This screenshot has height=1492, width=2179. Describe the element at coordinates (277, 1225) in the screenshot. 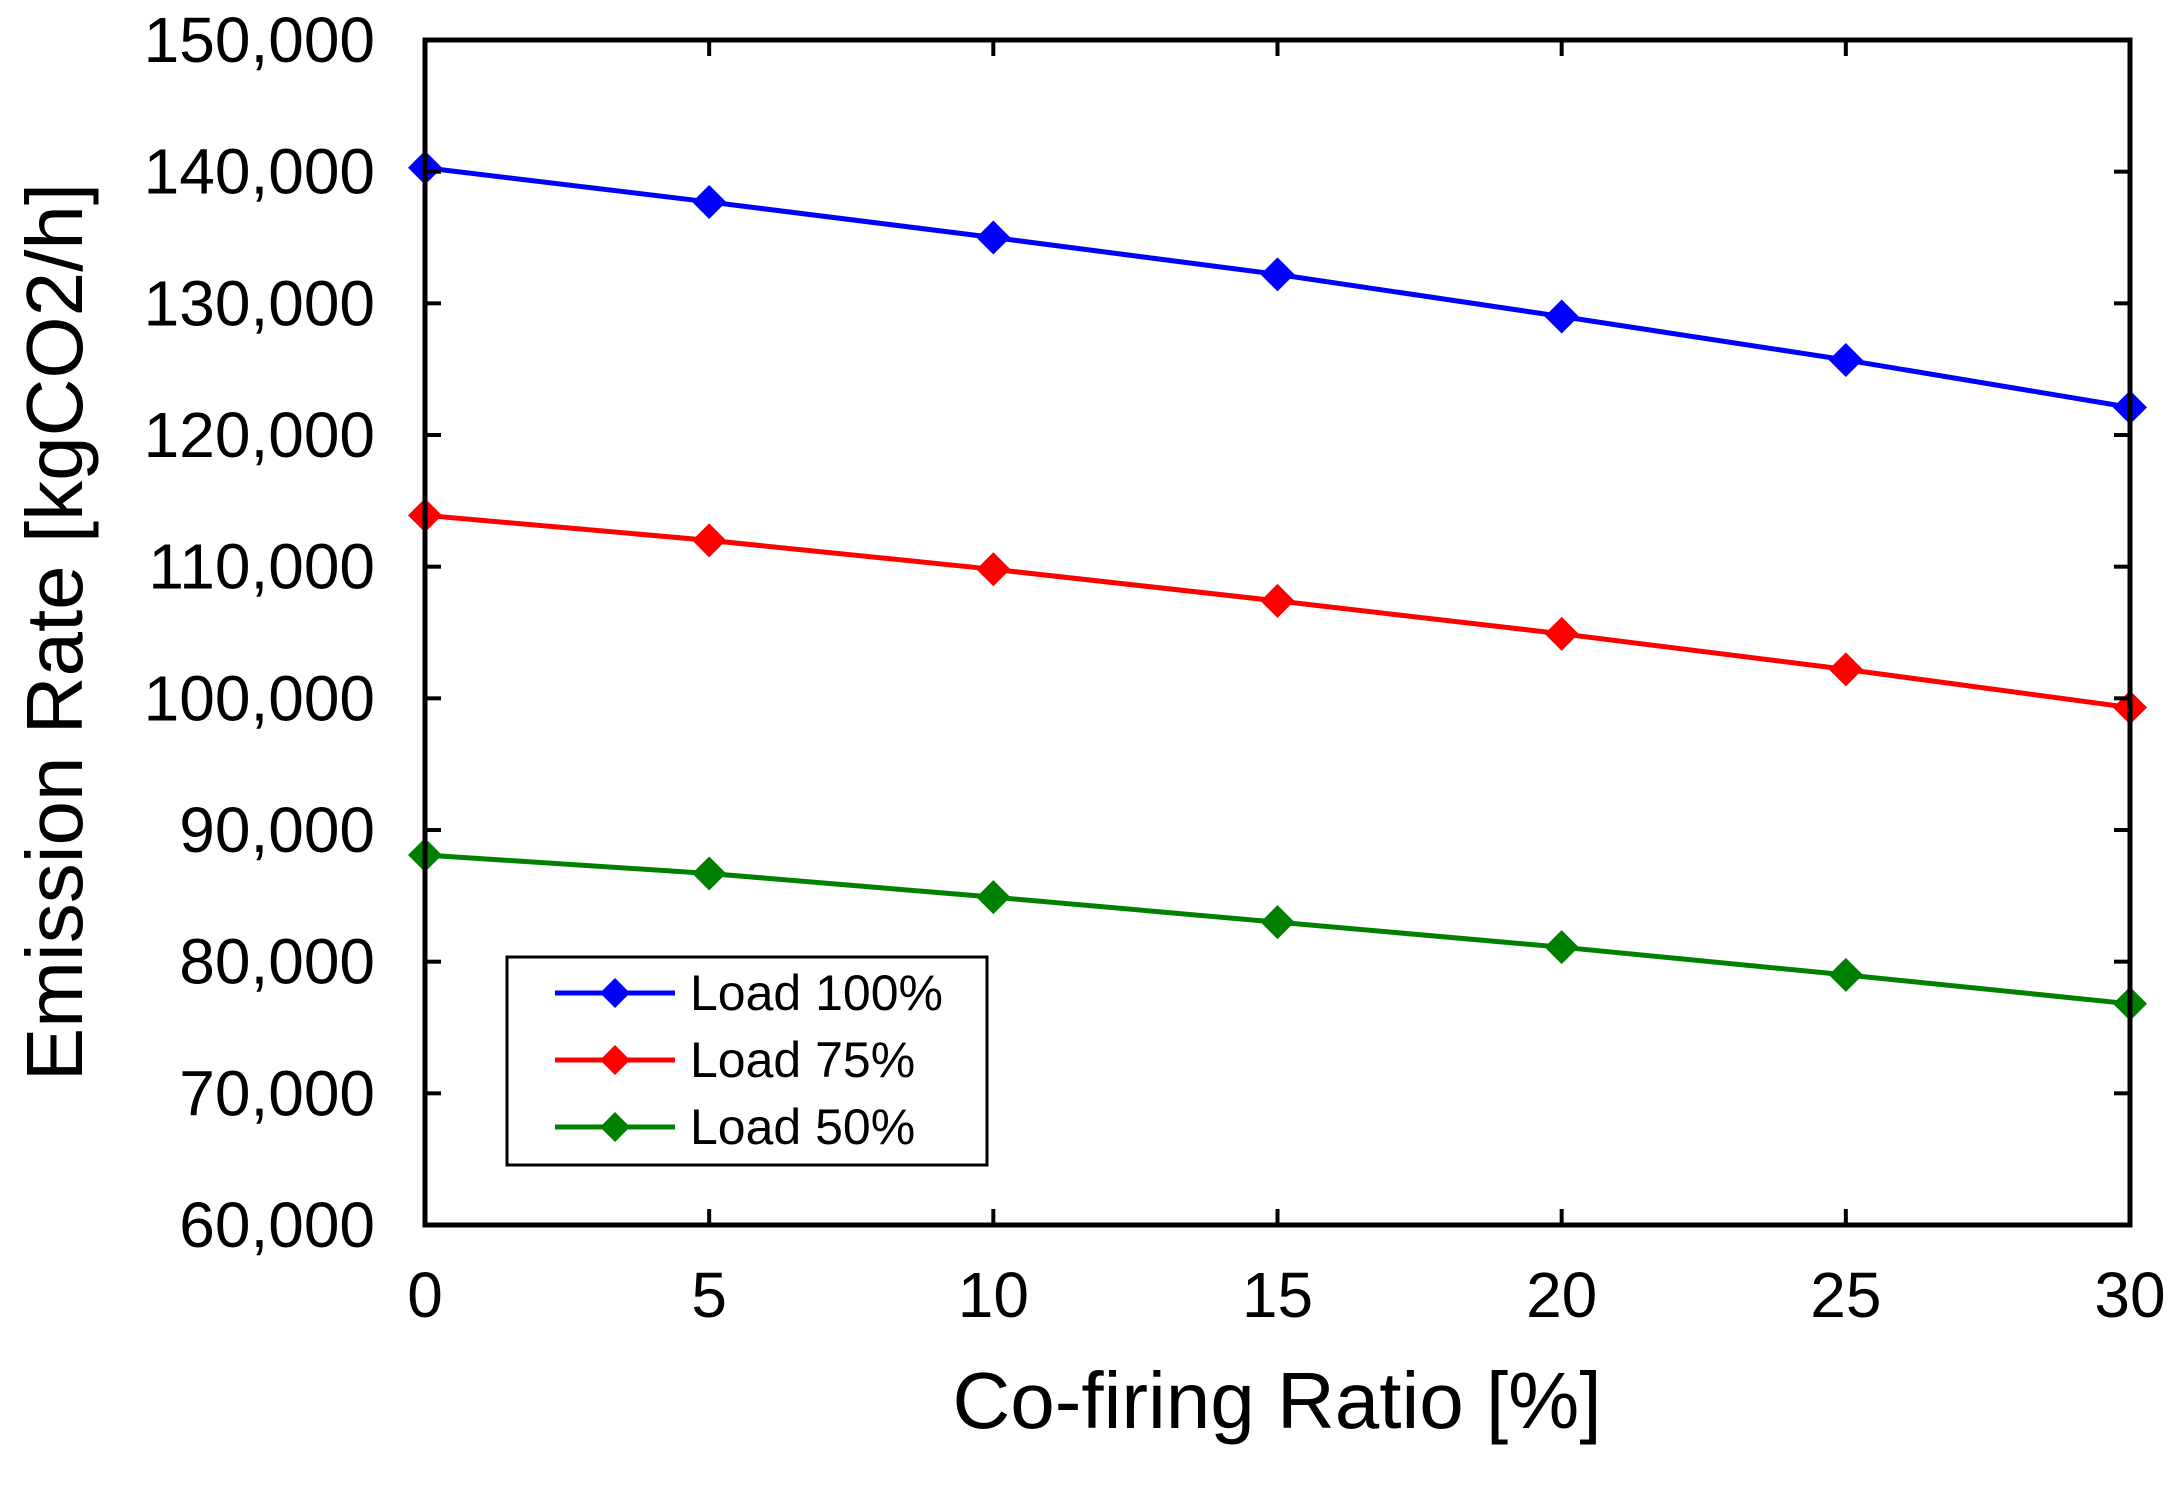

I see `y-tick-label: 60,000` at that location.